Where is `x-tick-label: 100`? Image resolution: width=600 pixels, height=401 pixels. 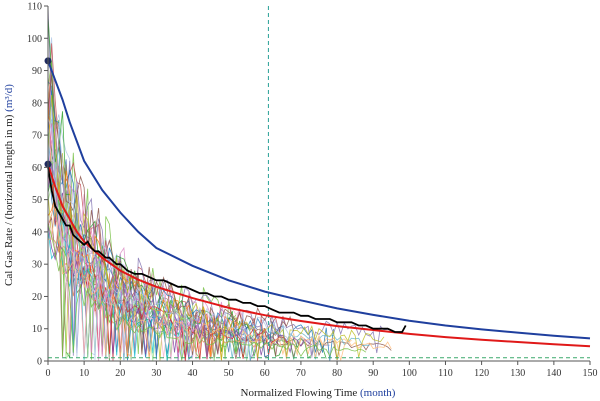
x-tick-label: 100 is located at coordinates (409, 373).